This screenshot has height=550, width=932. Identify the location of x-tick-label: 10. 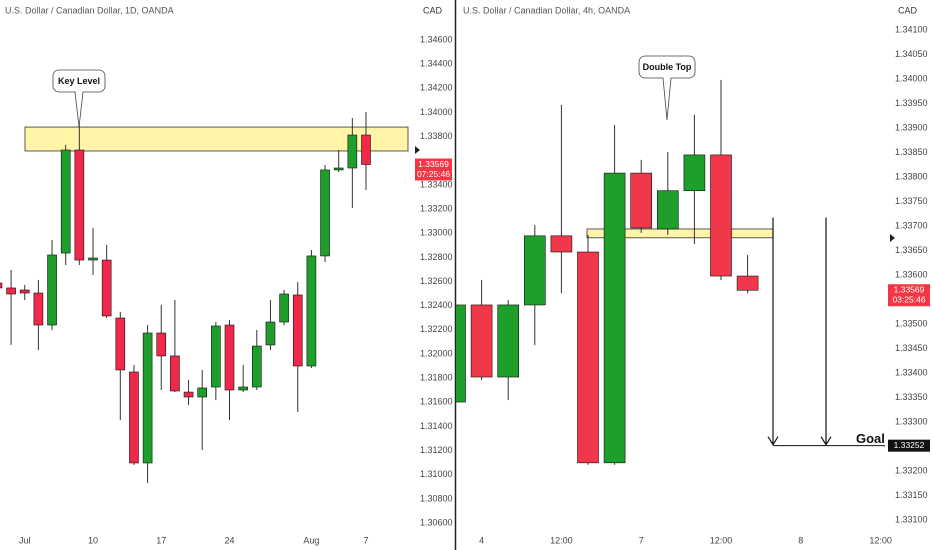
(93, 540).